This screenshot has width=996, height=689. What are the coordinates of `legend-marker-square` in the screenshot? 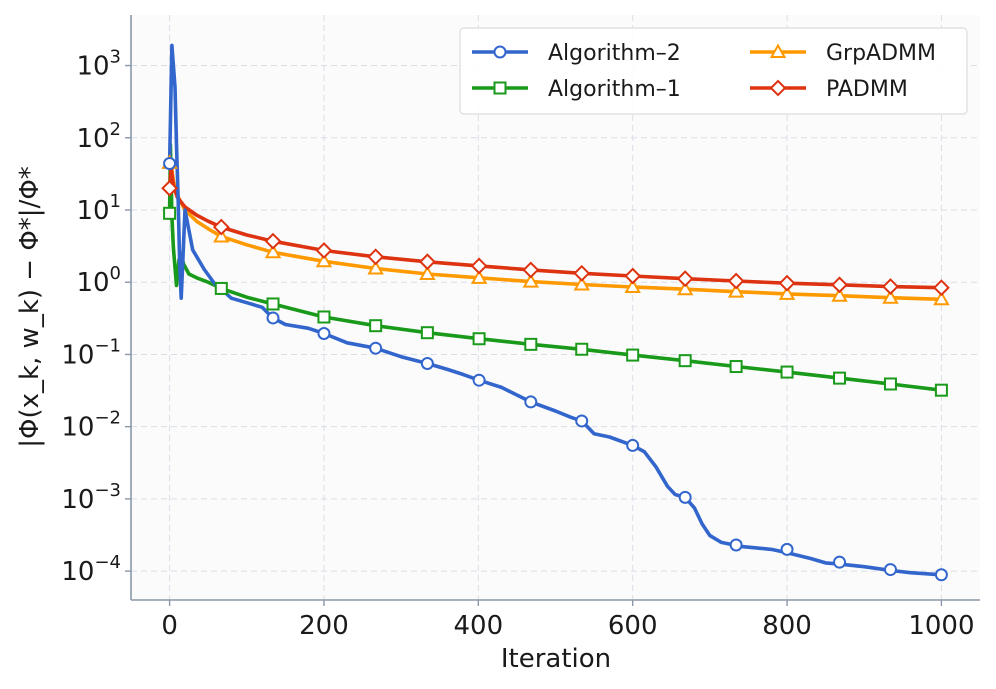 It's located at (500, 88).